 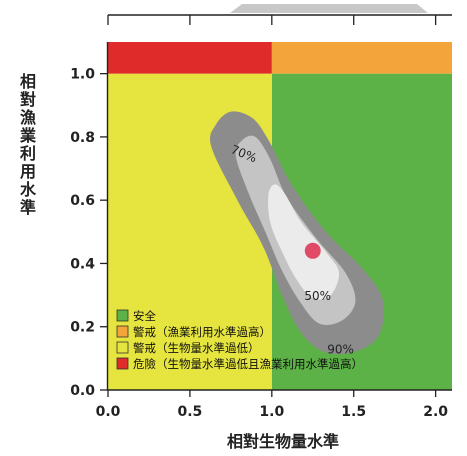 I want to click on y-tick-label: 0.4, so click(x=82, y=264).